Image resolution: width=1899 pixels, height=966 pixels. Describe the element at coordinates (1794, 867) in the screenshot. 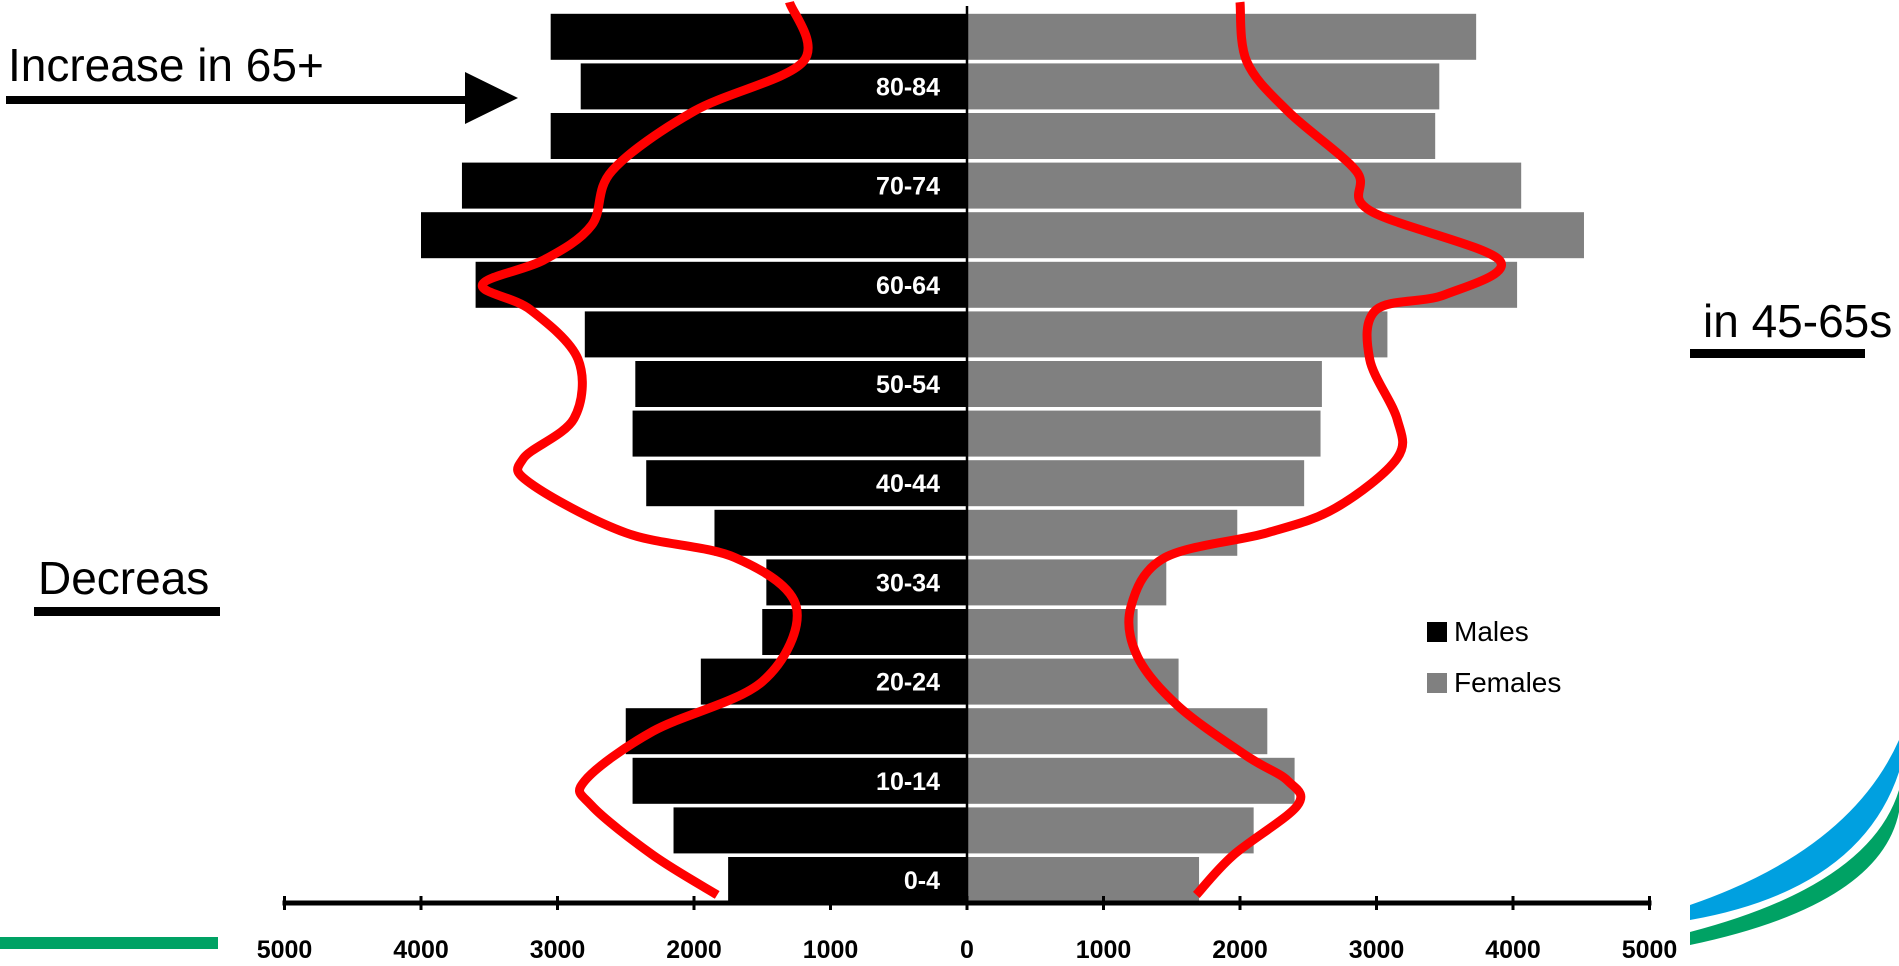

I see `accent-arc-green` at that location.